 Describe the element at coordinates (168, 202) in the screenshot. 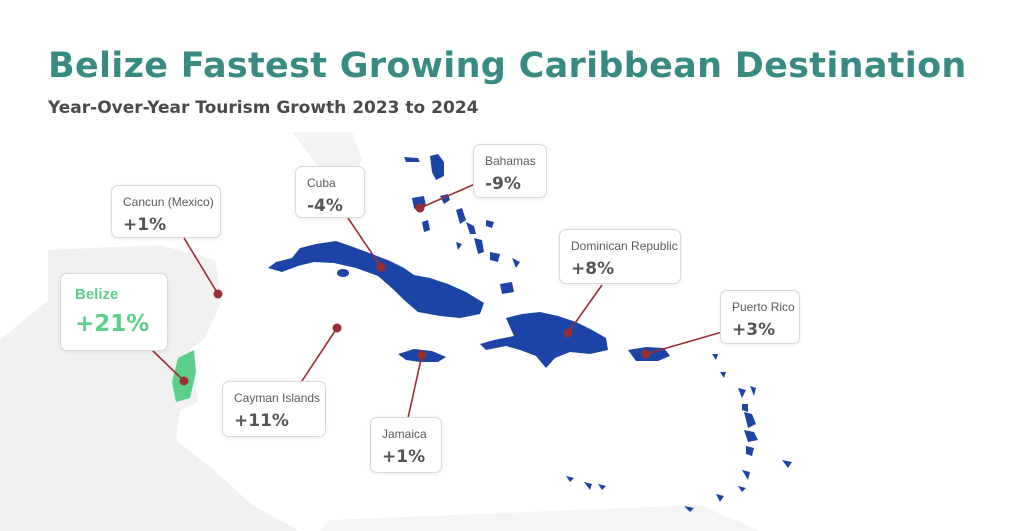

I see `card-cancun-name: Cancun (Mexico)` at that location.